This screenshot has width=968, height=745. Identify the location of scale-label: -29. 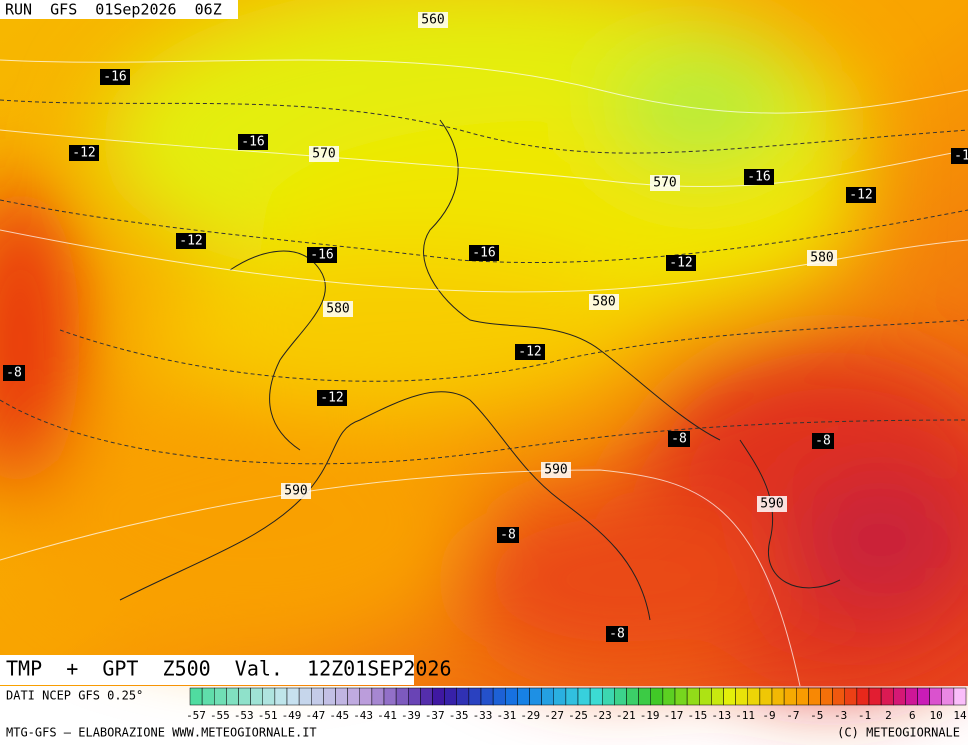
(530, 715).